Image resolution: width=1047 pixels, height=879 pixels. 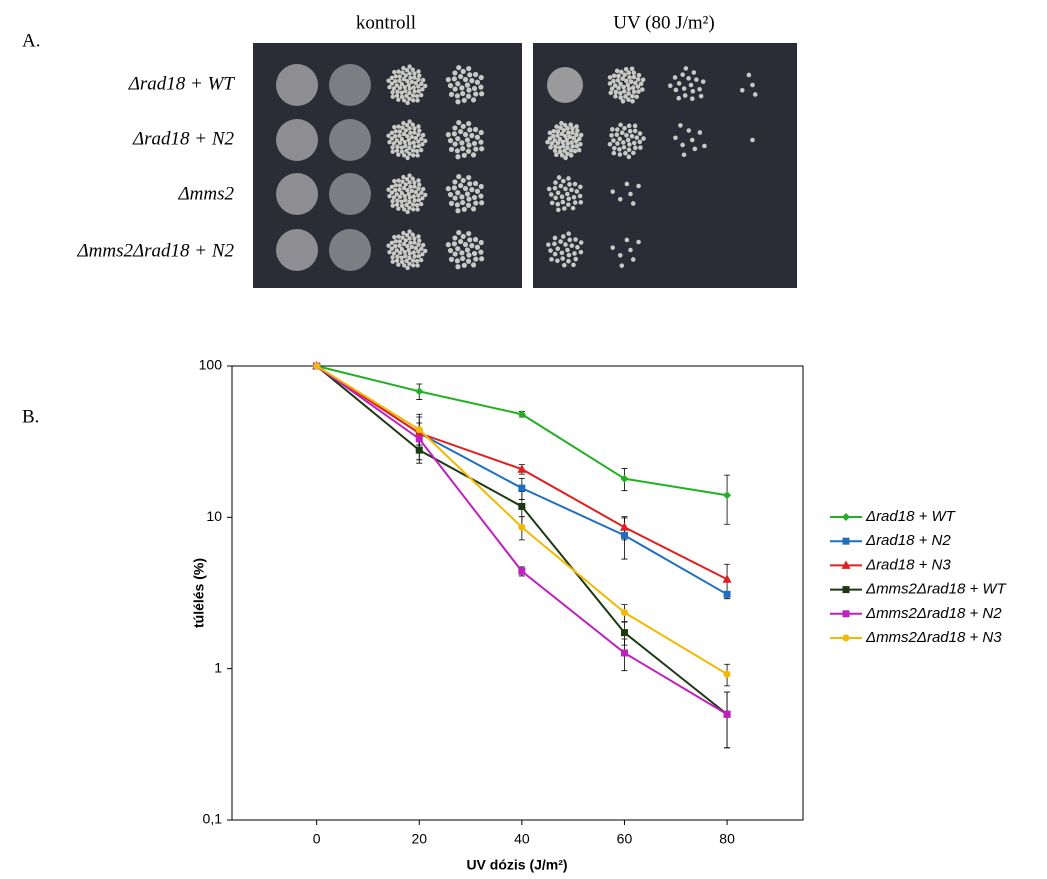 I want to click on spot, so click(x=565, y=85).